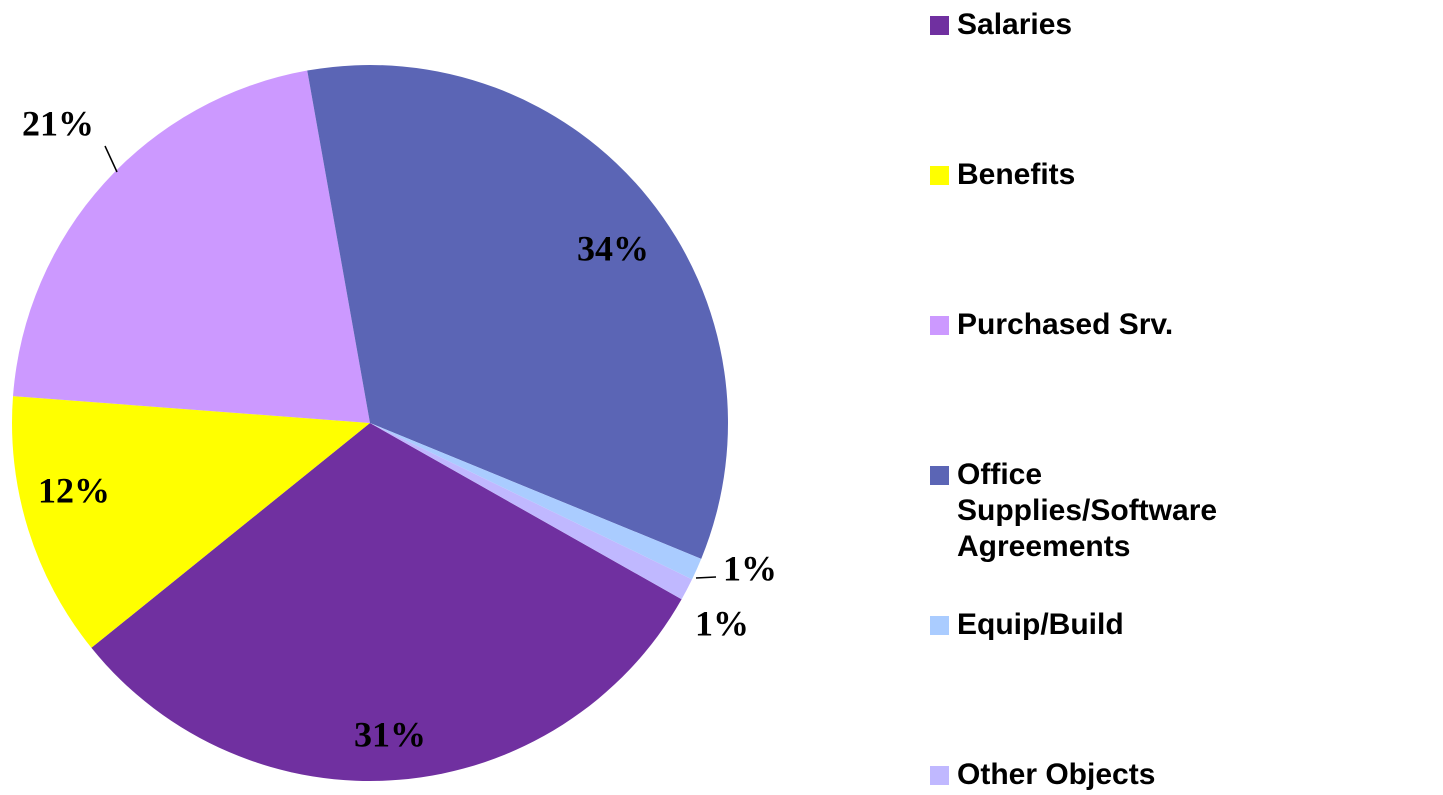 The image size is (1443, 795). I want to click on legend-label: Benefits, so click(1016, 174).